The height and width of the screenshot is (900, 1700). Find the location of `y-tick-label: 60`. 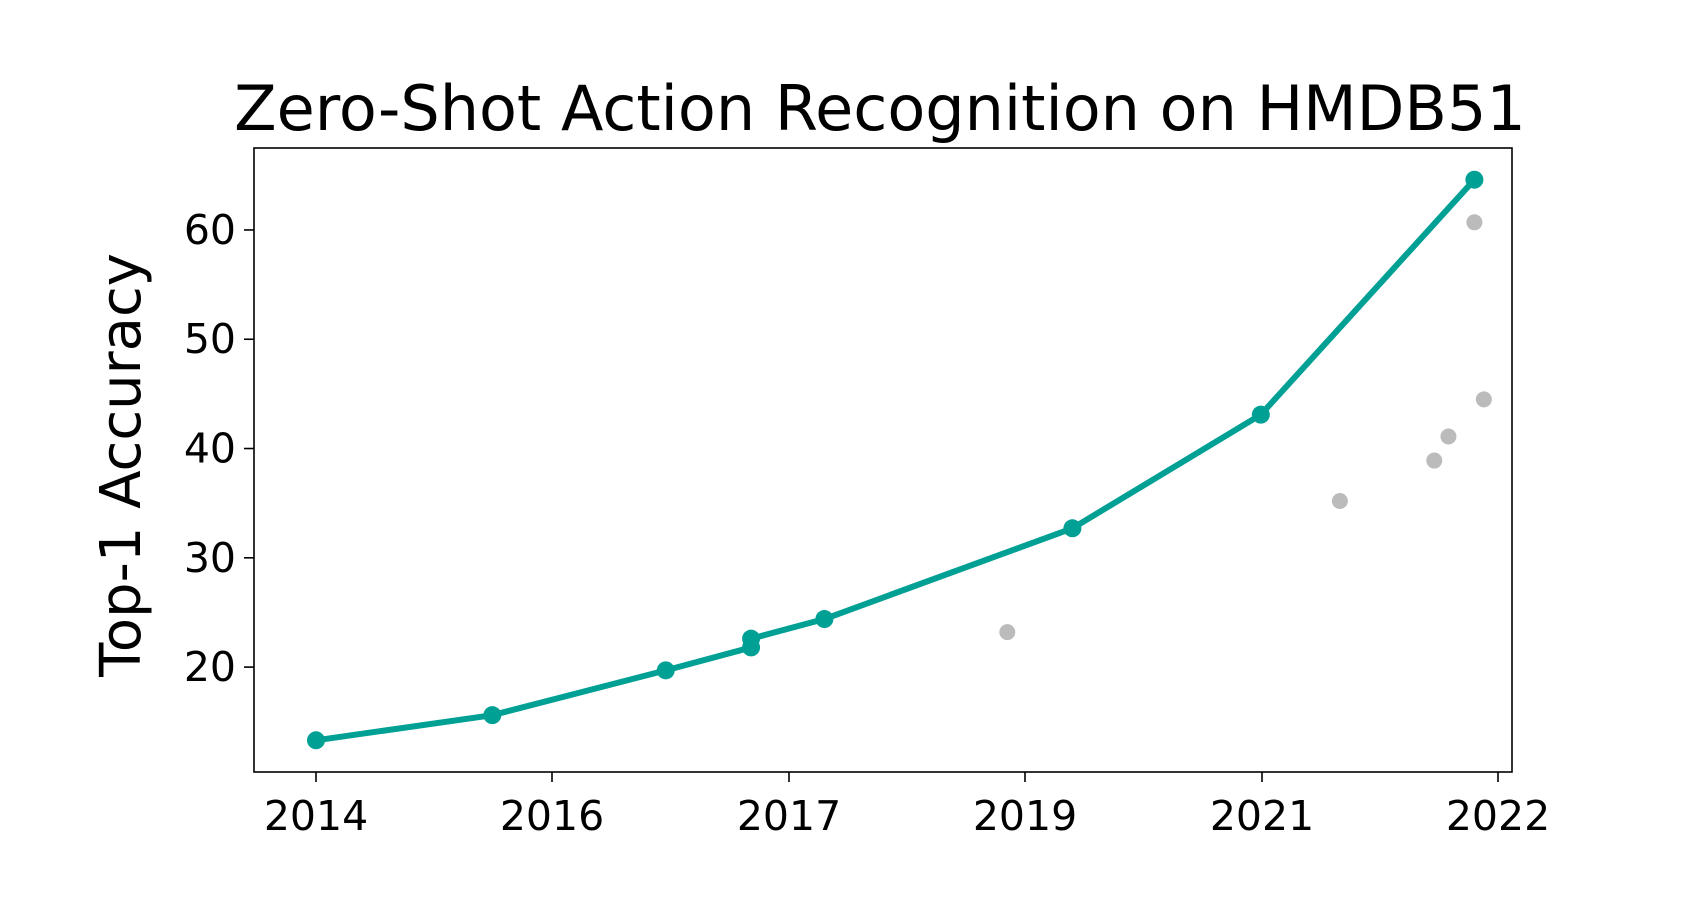

y-tick-label: 60 is located at coordinates (210, 230).